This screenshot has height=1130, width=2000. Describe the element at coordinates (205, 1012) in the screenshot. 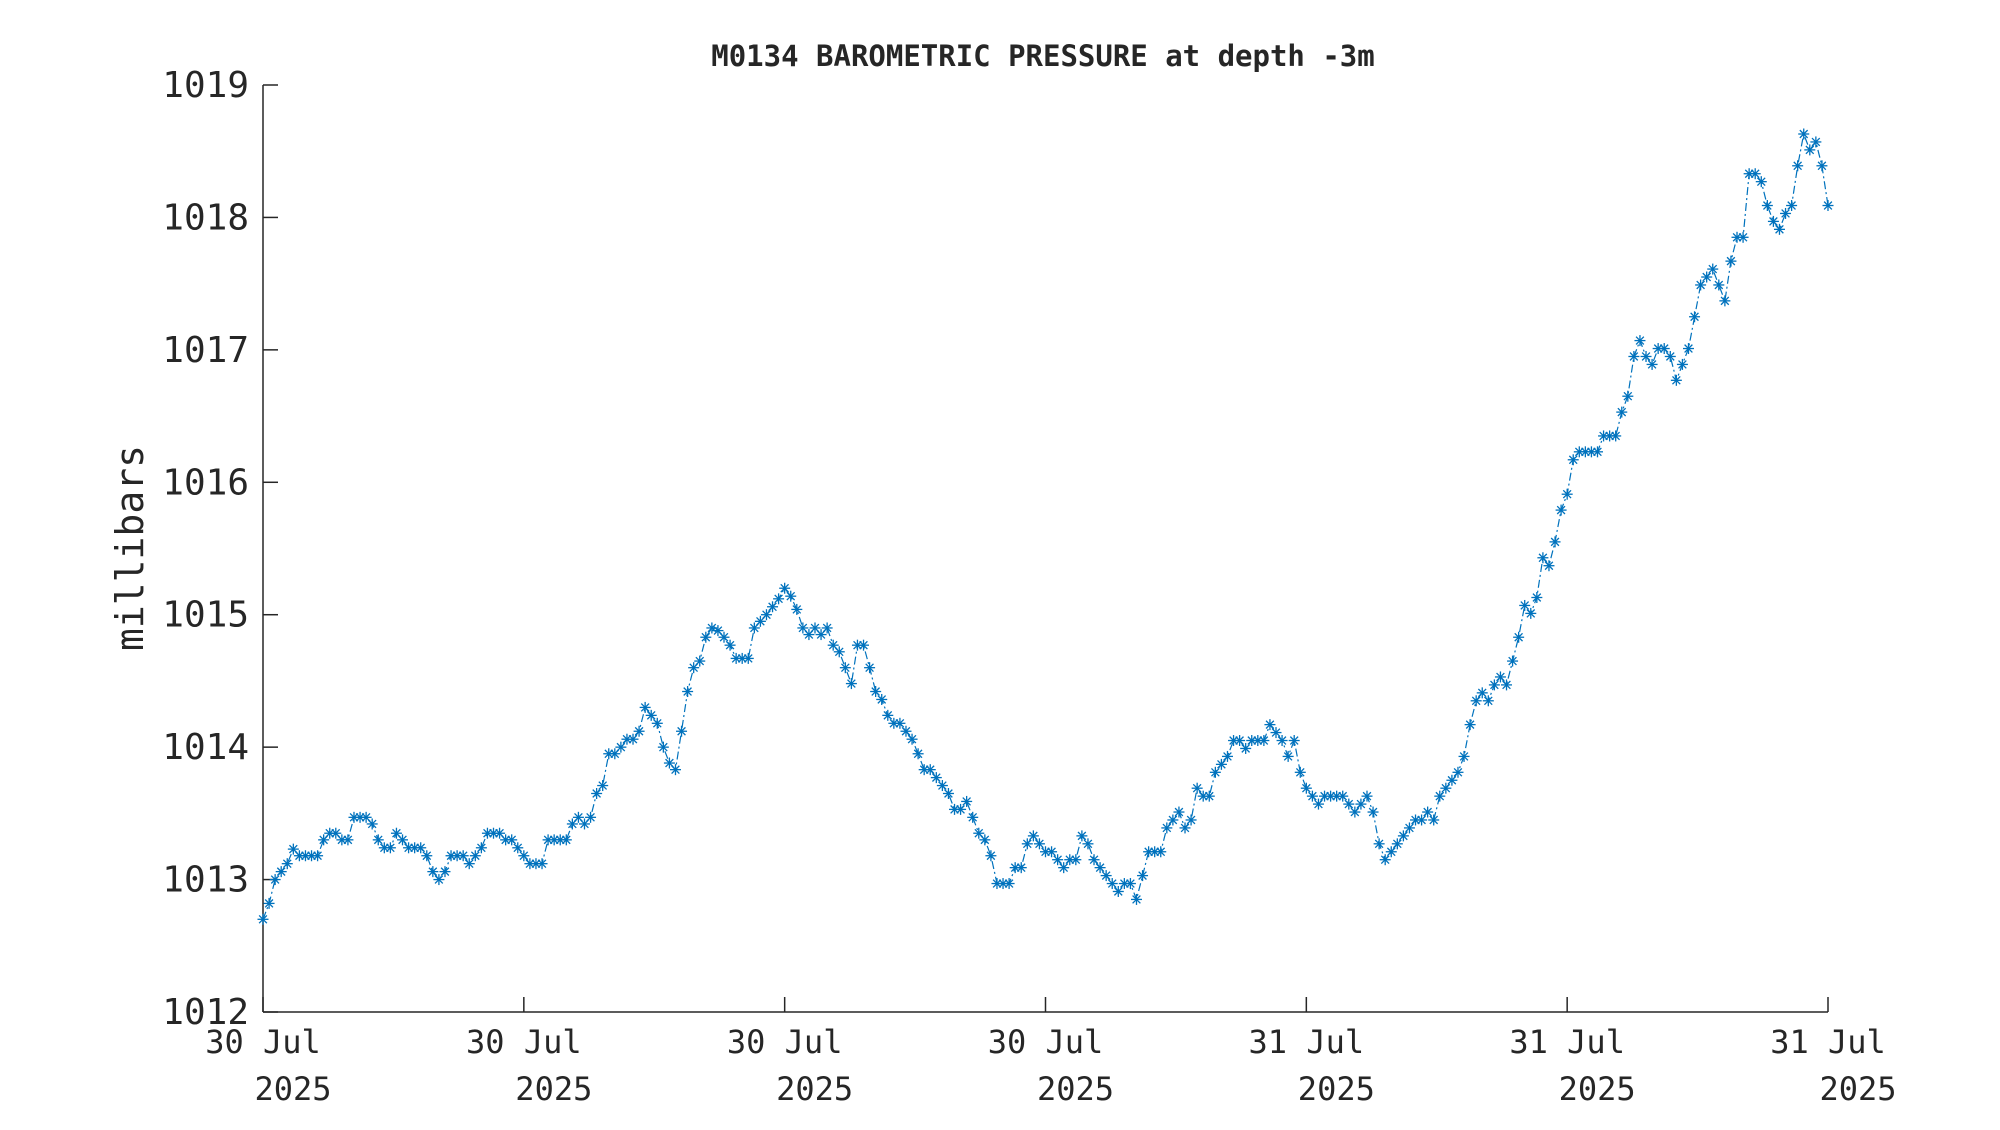

I see `y-tick-label: 1012` at that location.